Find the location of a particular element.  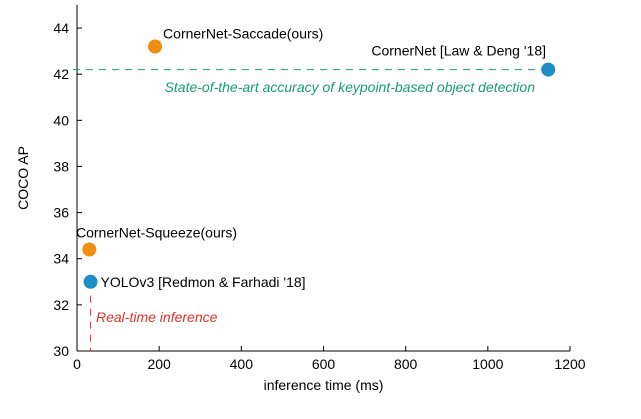

y-axis-title: COCO AP is located at coordinates (23, 178).